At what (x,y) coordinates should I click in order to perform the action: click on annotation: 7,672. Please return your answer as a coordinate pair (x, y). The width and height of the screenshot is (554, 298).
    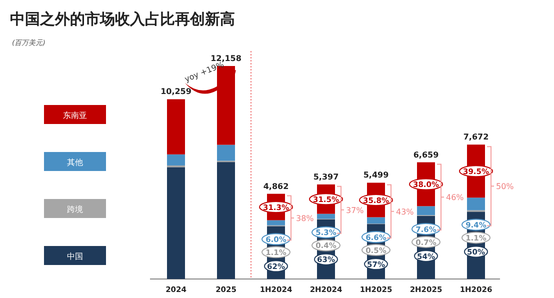
    Looking at the image, I should click on (476, 137).